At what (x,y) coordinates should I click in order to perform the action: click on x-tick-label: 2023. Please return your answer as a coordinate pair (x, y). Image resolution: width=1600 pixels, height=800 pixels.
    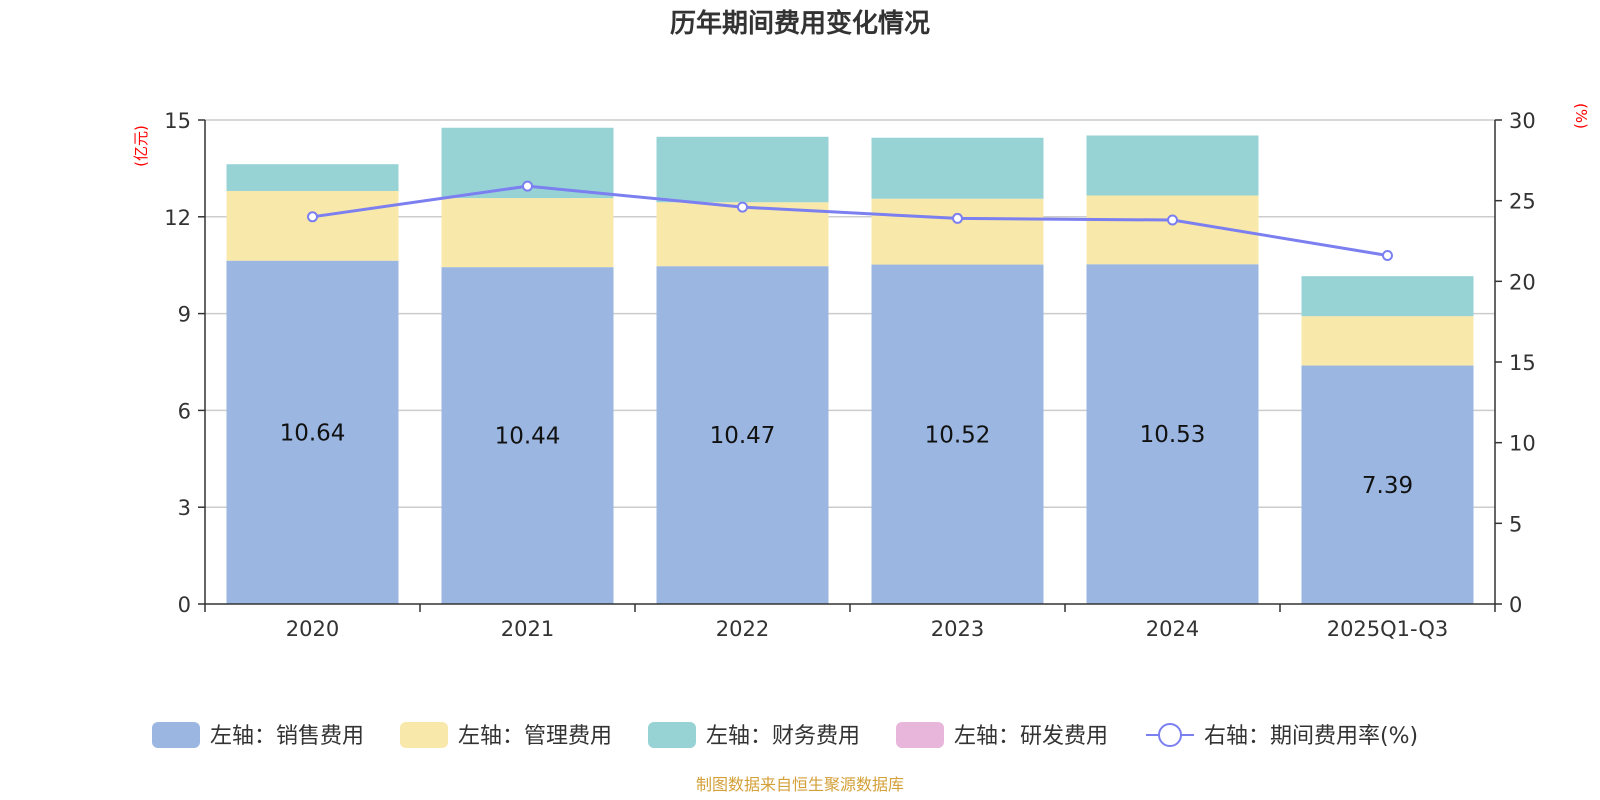
    Looking at the image, I should click on (957, 629).